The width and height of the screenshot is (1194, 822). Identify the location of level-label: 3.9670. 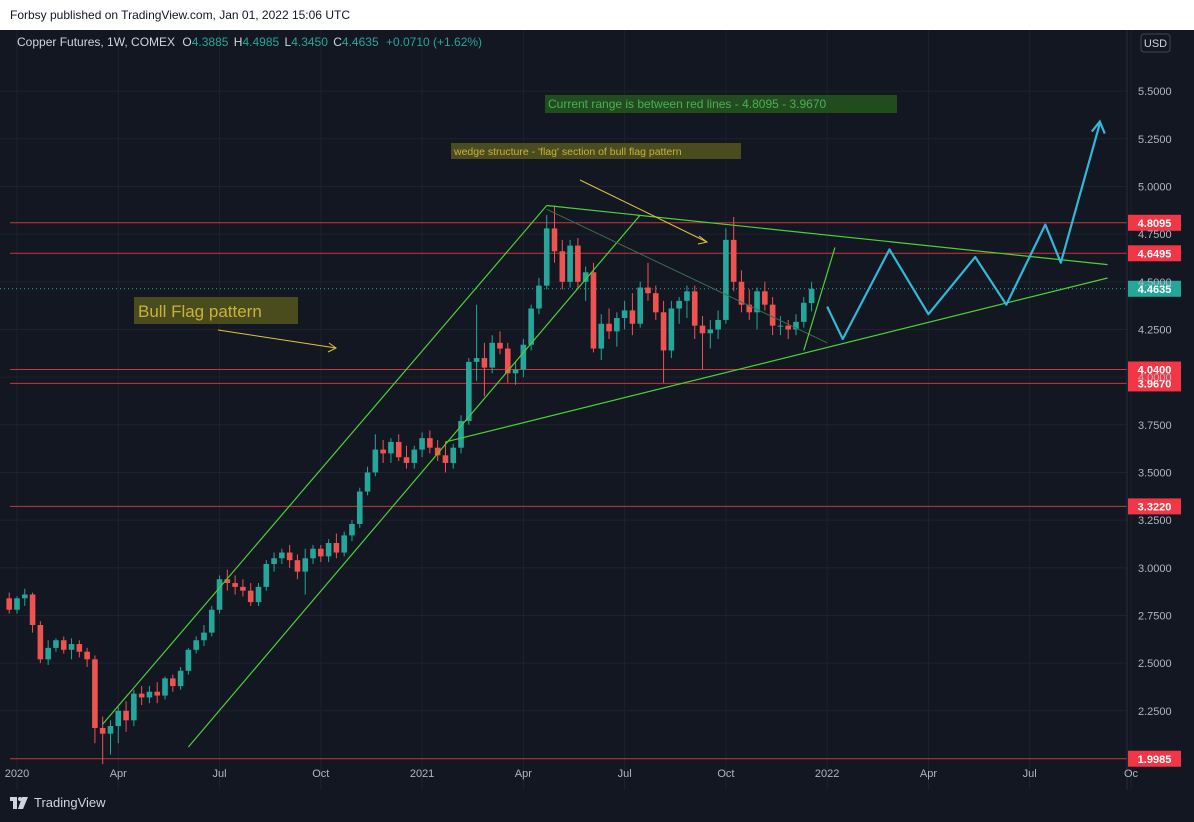
(1155, 384).